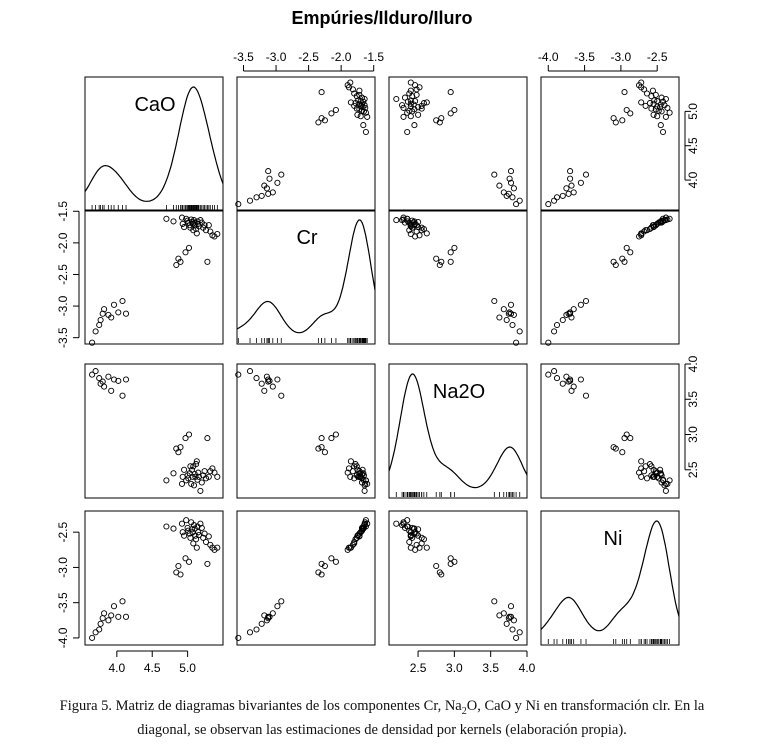 Image resolution: width=764 pixels, height=744 pixels. I want to click on x-tick-label-Ni-0: -4.0, so click(548, 57).